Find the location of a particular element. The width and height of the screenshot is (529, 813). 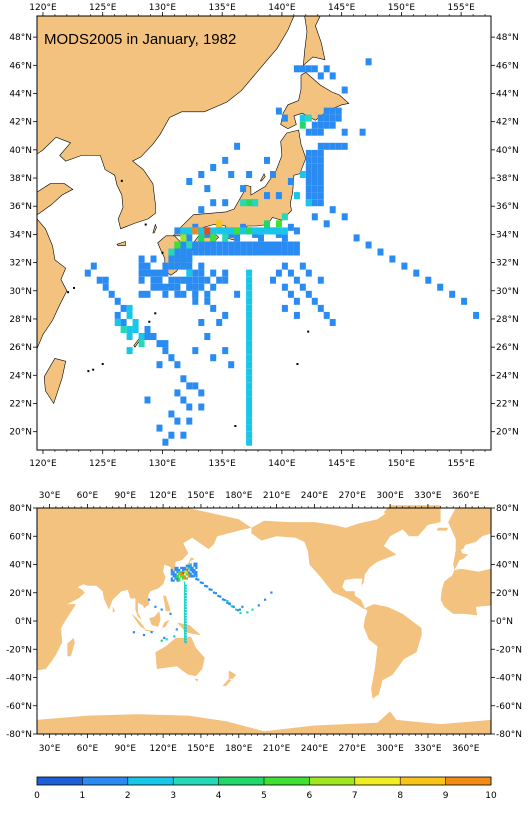

lat-tick-label-left: 30°N is located at coordinates (20, 292).